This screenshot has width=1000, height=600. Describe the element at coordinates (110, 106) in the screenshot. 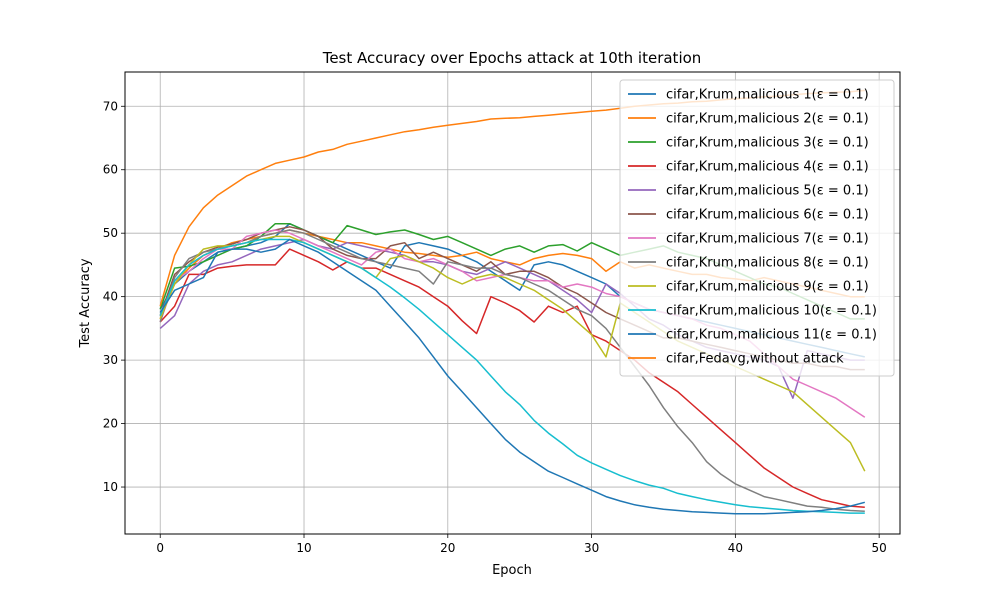

I see `y-tick-label: 70` at that location.